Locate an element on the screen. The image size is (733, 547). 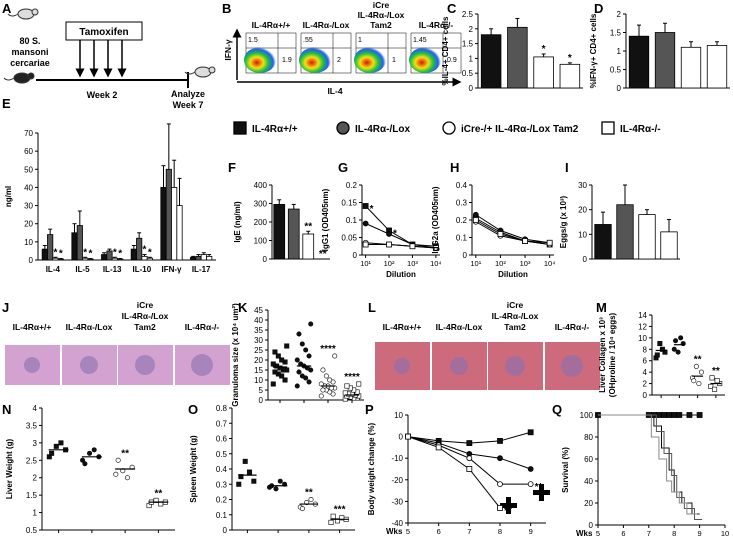
y-axis-label: IFN-γ is located at coordinates (228, 50).